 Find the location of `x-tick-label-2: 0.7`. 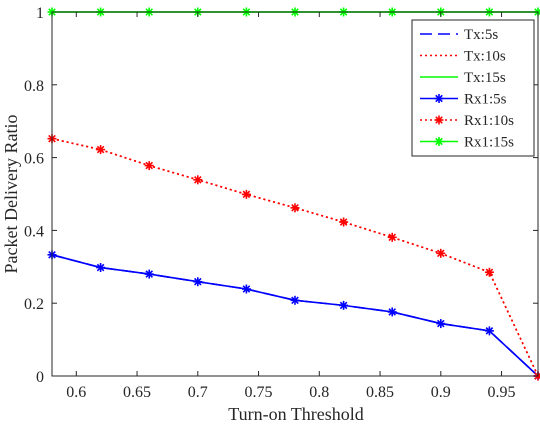

x-tick-label-2: 0.7 is located at coordinates (198, 392).